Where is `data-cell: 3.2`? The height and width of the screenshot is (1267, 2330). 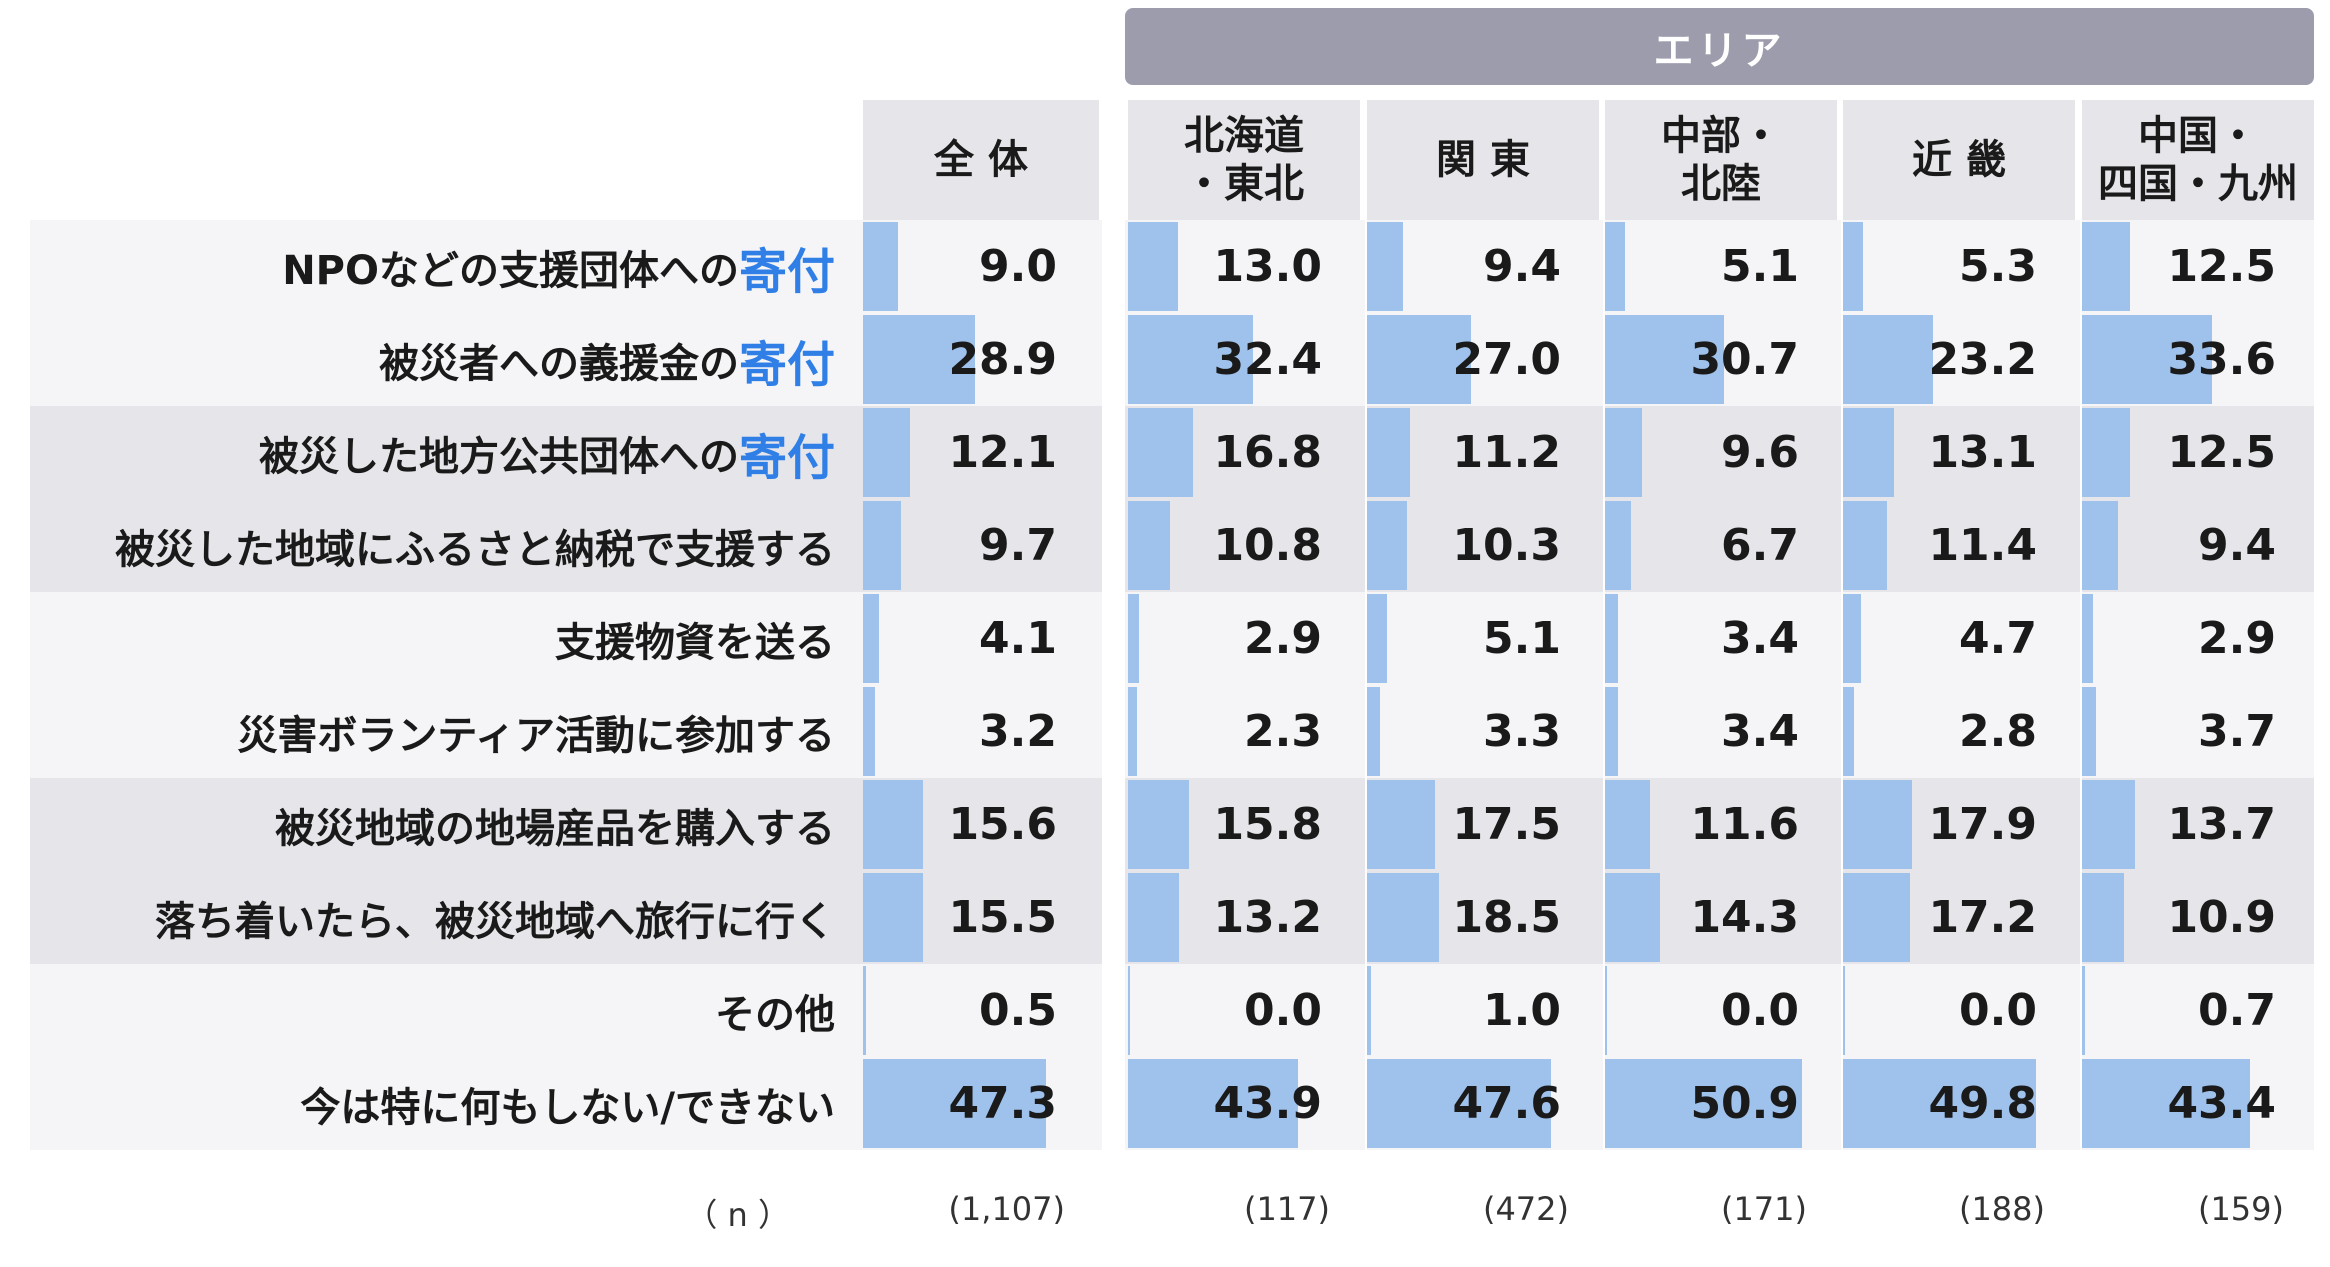
data-cell: 3.2 is located at coordinates (979, 731).